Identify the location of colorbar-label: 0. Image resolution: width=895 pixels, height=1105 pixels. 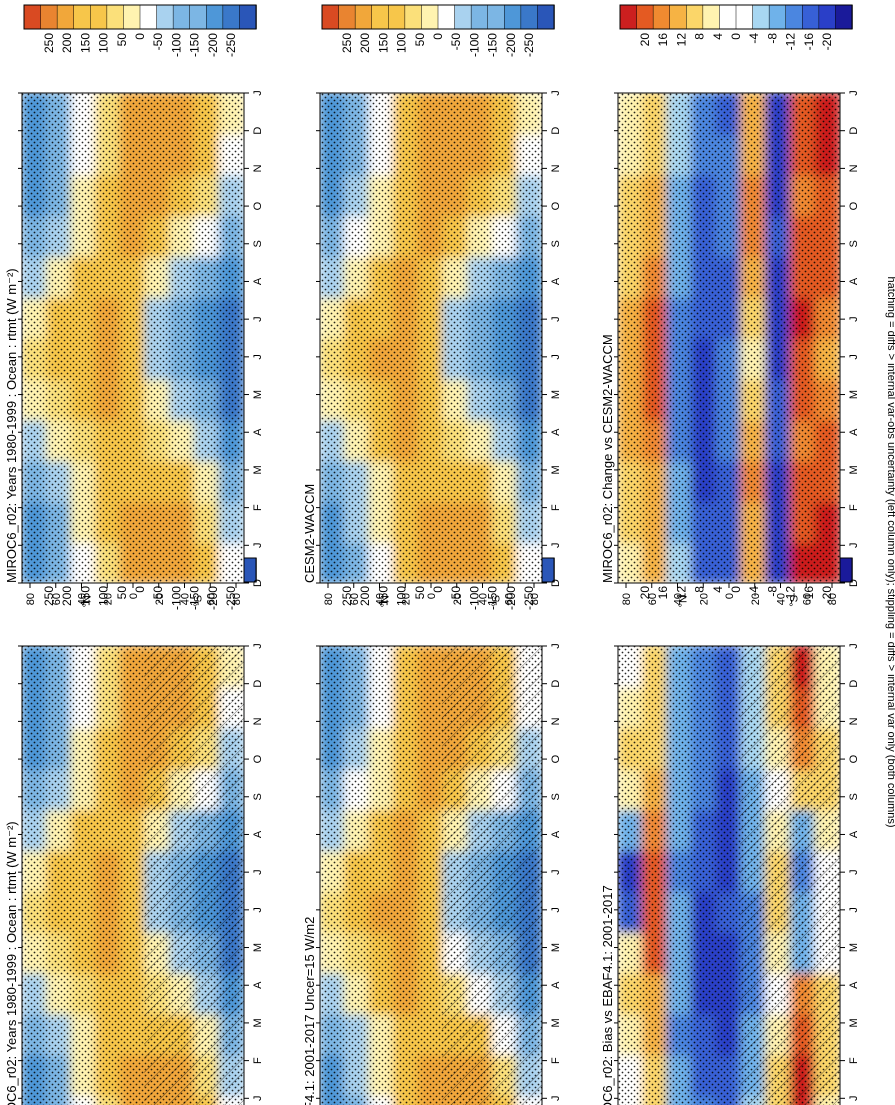
(140, 589).